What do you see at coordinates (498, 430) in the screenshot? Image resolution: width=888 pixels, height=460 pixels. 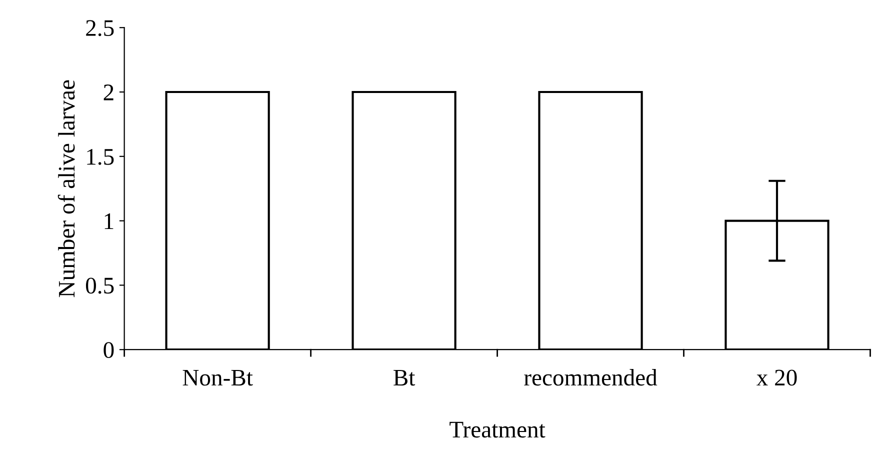 I see `x-axis-title: Treatment` at bounding box center [498, 430].